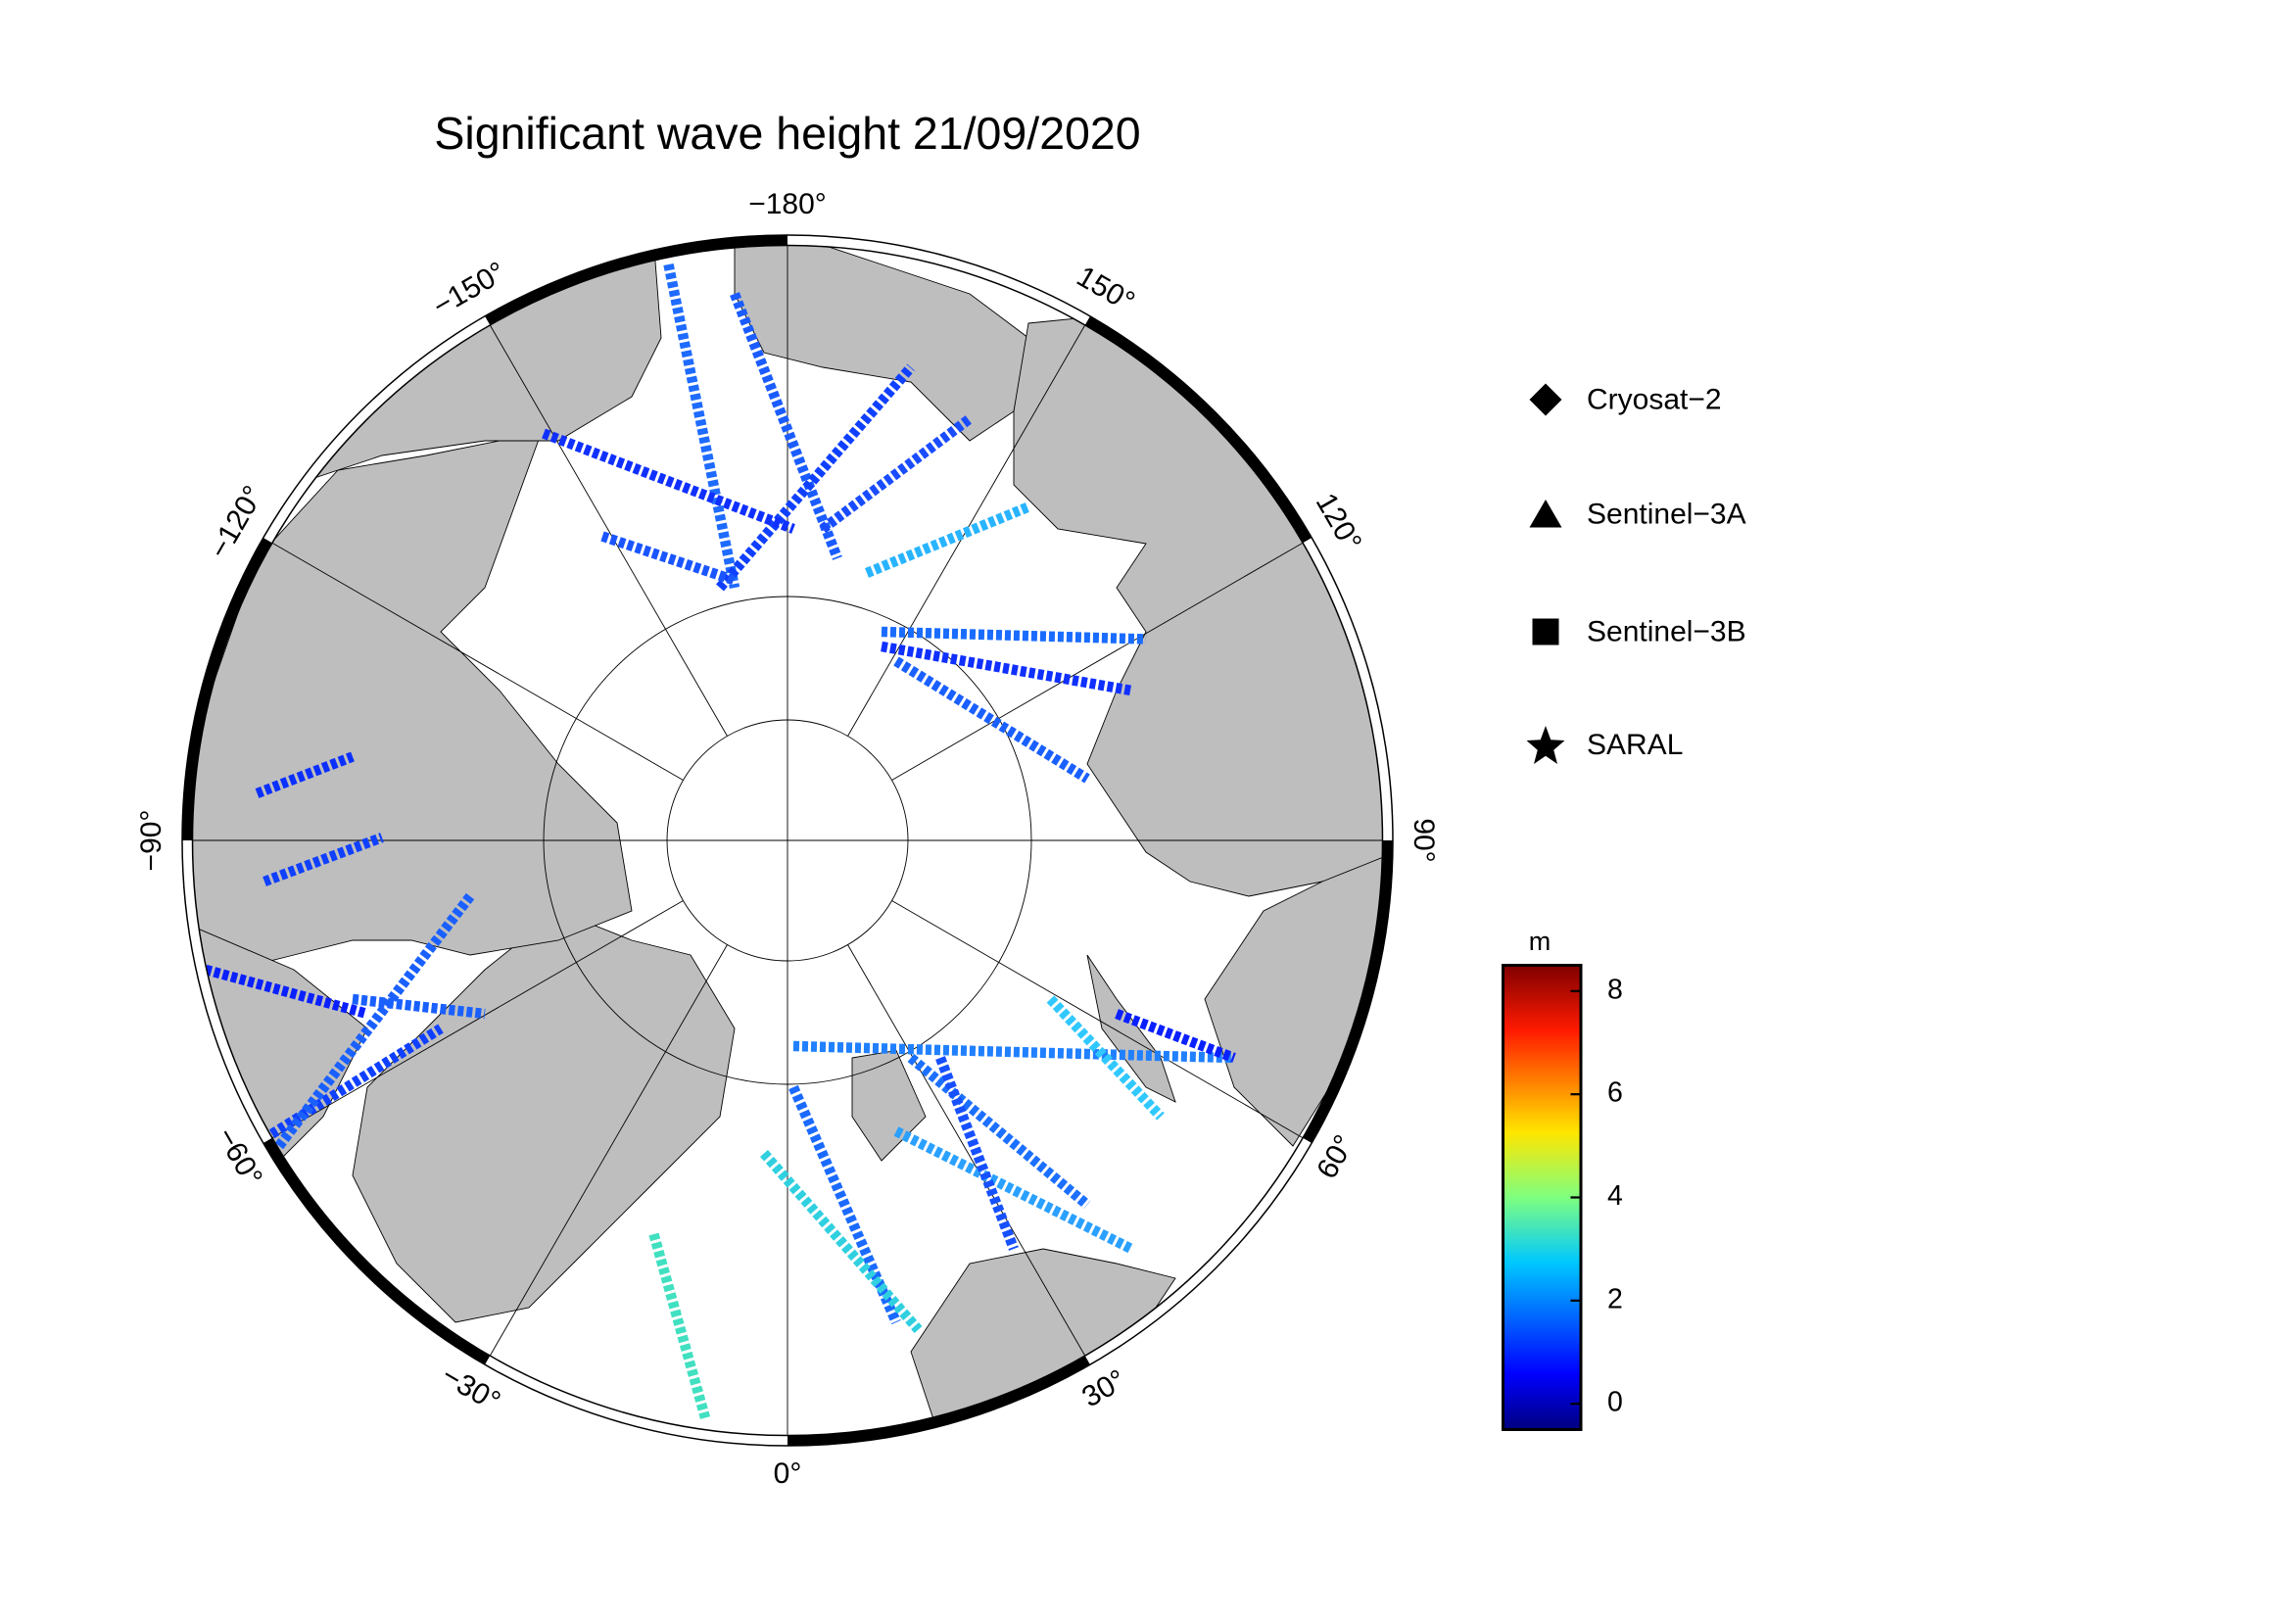  Describe the element at coordinates (1103, 1388) in the screenshot. I see `longitude-label: 30°` at that location.